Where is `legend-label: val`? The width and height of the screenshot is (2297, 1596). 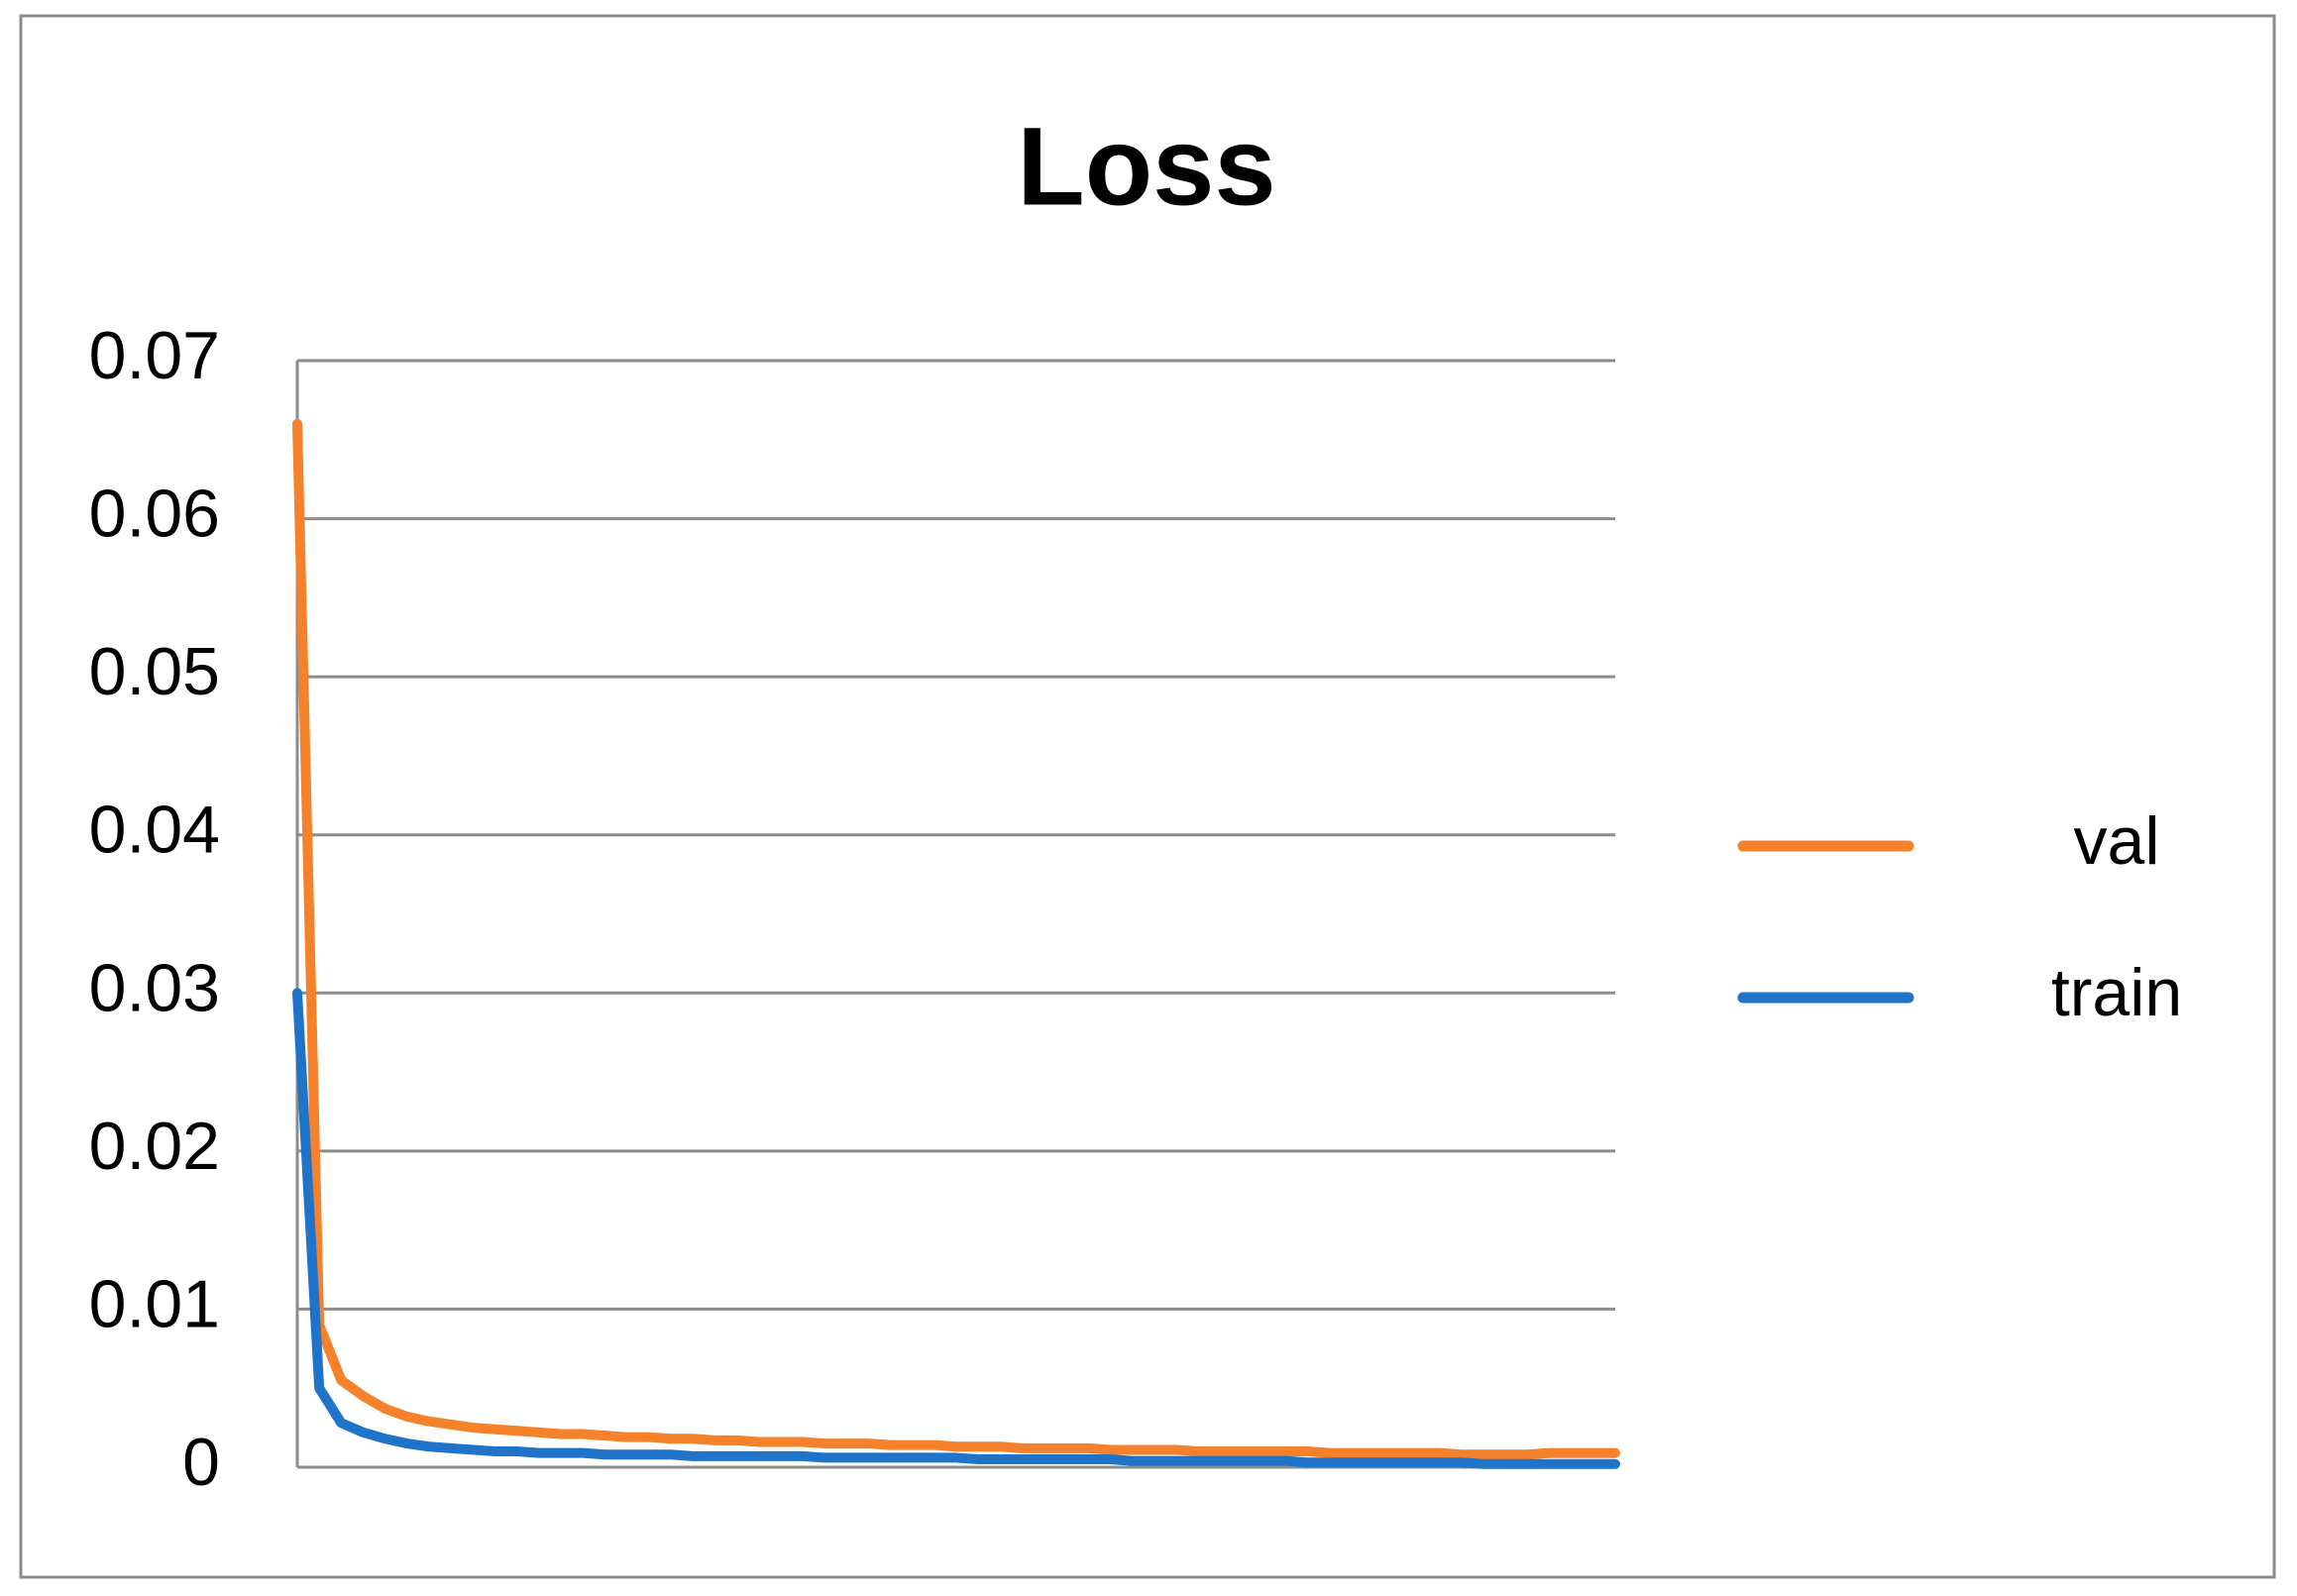 legend-label: val is located at coordinates (2117, 841).